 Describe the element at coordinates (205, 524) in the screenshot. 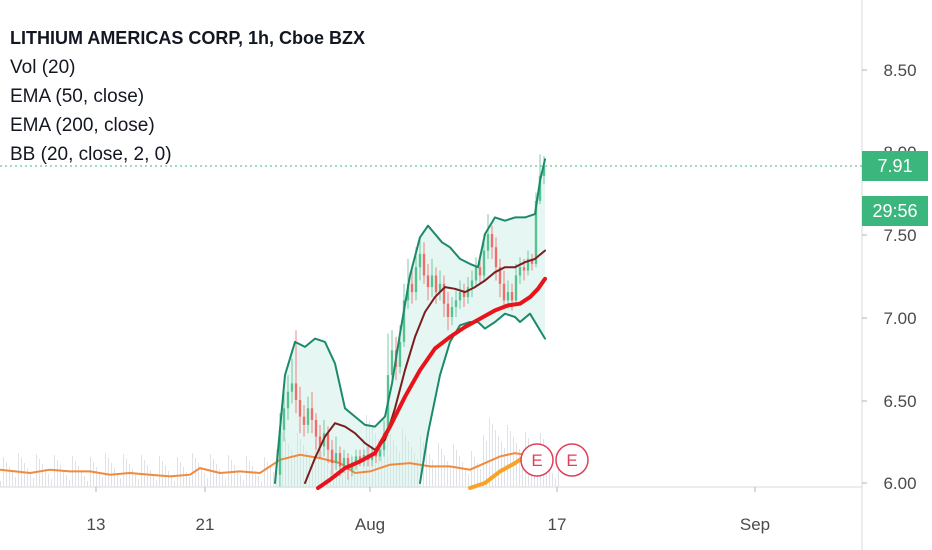

I see `x-tick-label: 21` at that location.